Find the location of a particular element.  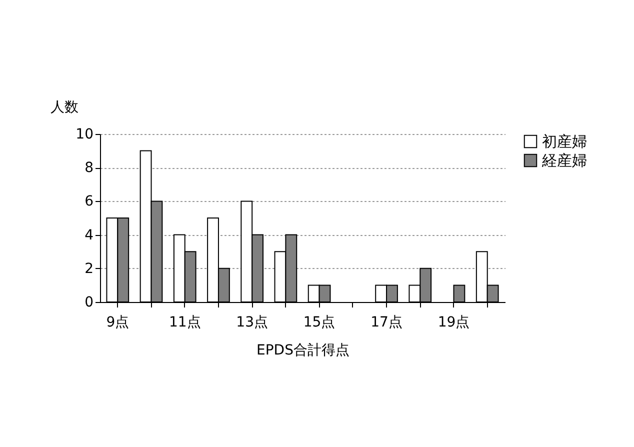

x-tick-label: 13点 is located at coordinates (252, 322).